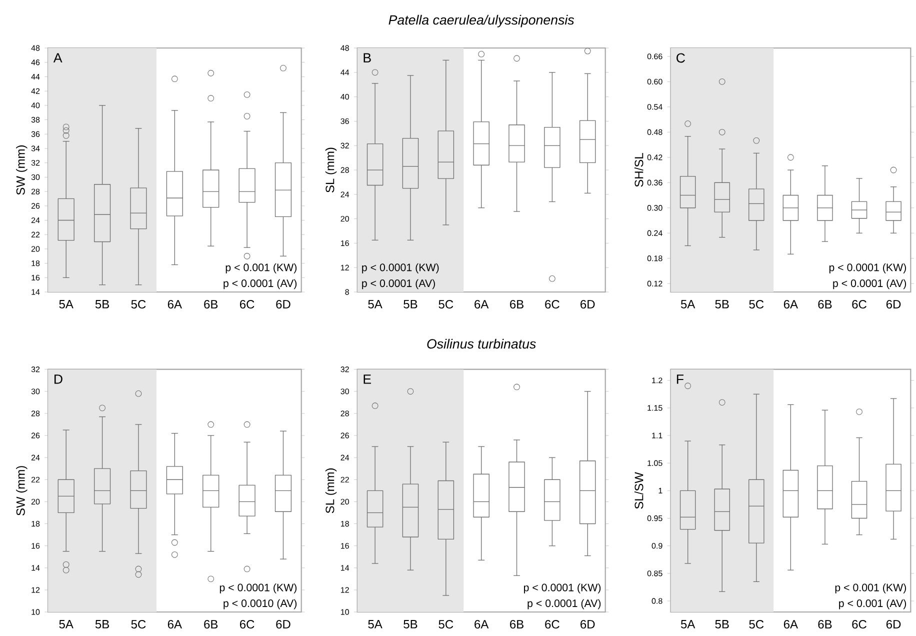 This screenshot has width=916, height=636. Describe the element at coordinates (22, 170) in the screenshot. I see `y-axis-title: SW (mm)` at that location.